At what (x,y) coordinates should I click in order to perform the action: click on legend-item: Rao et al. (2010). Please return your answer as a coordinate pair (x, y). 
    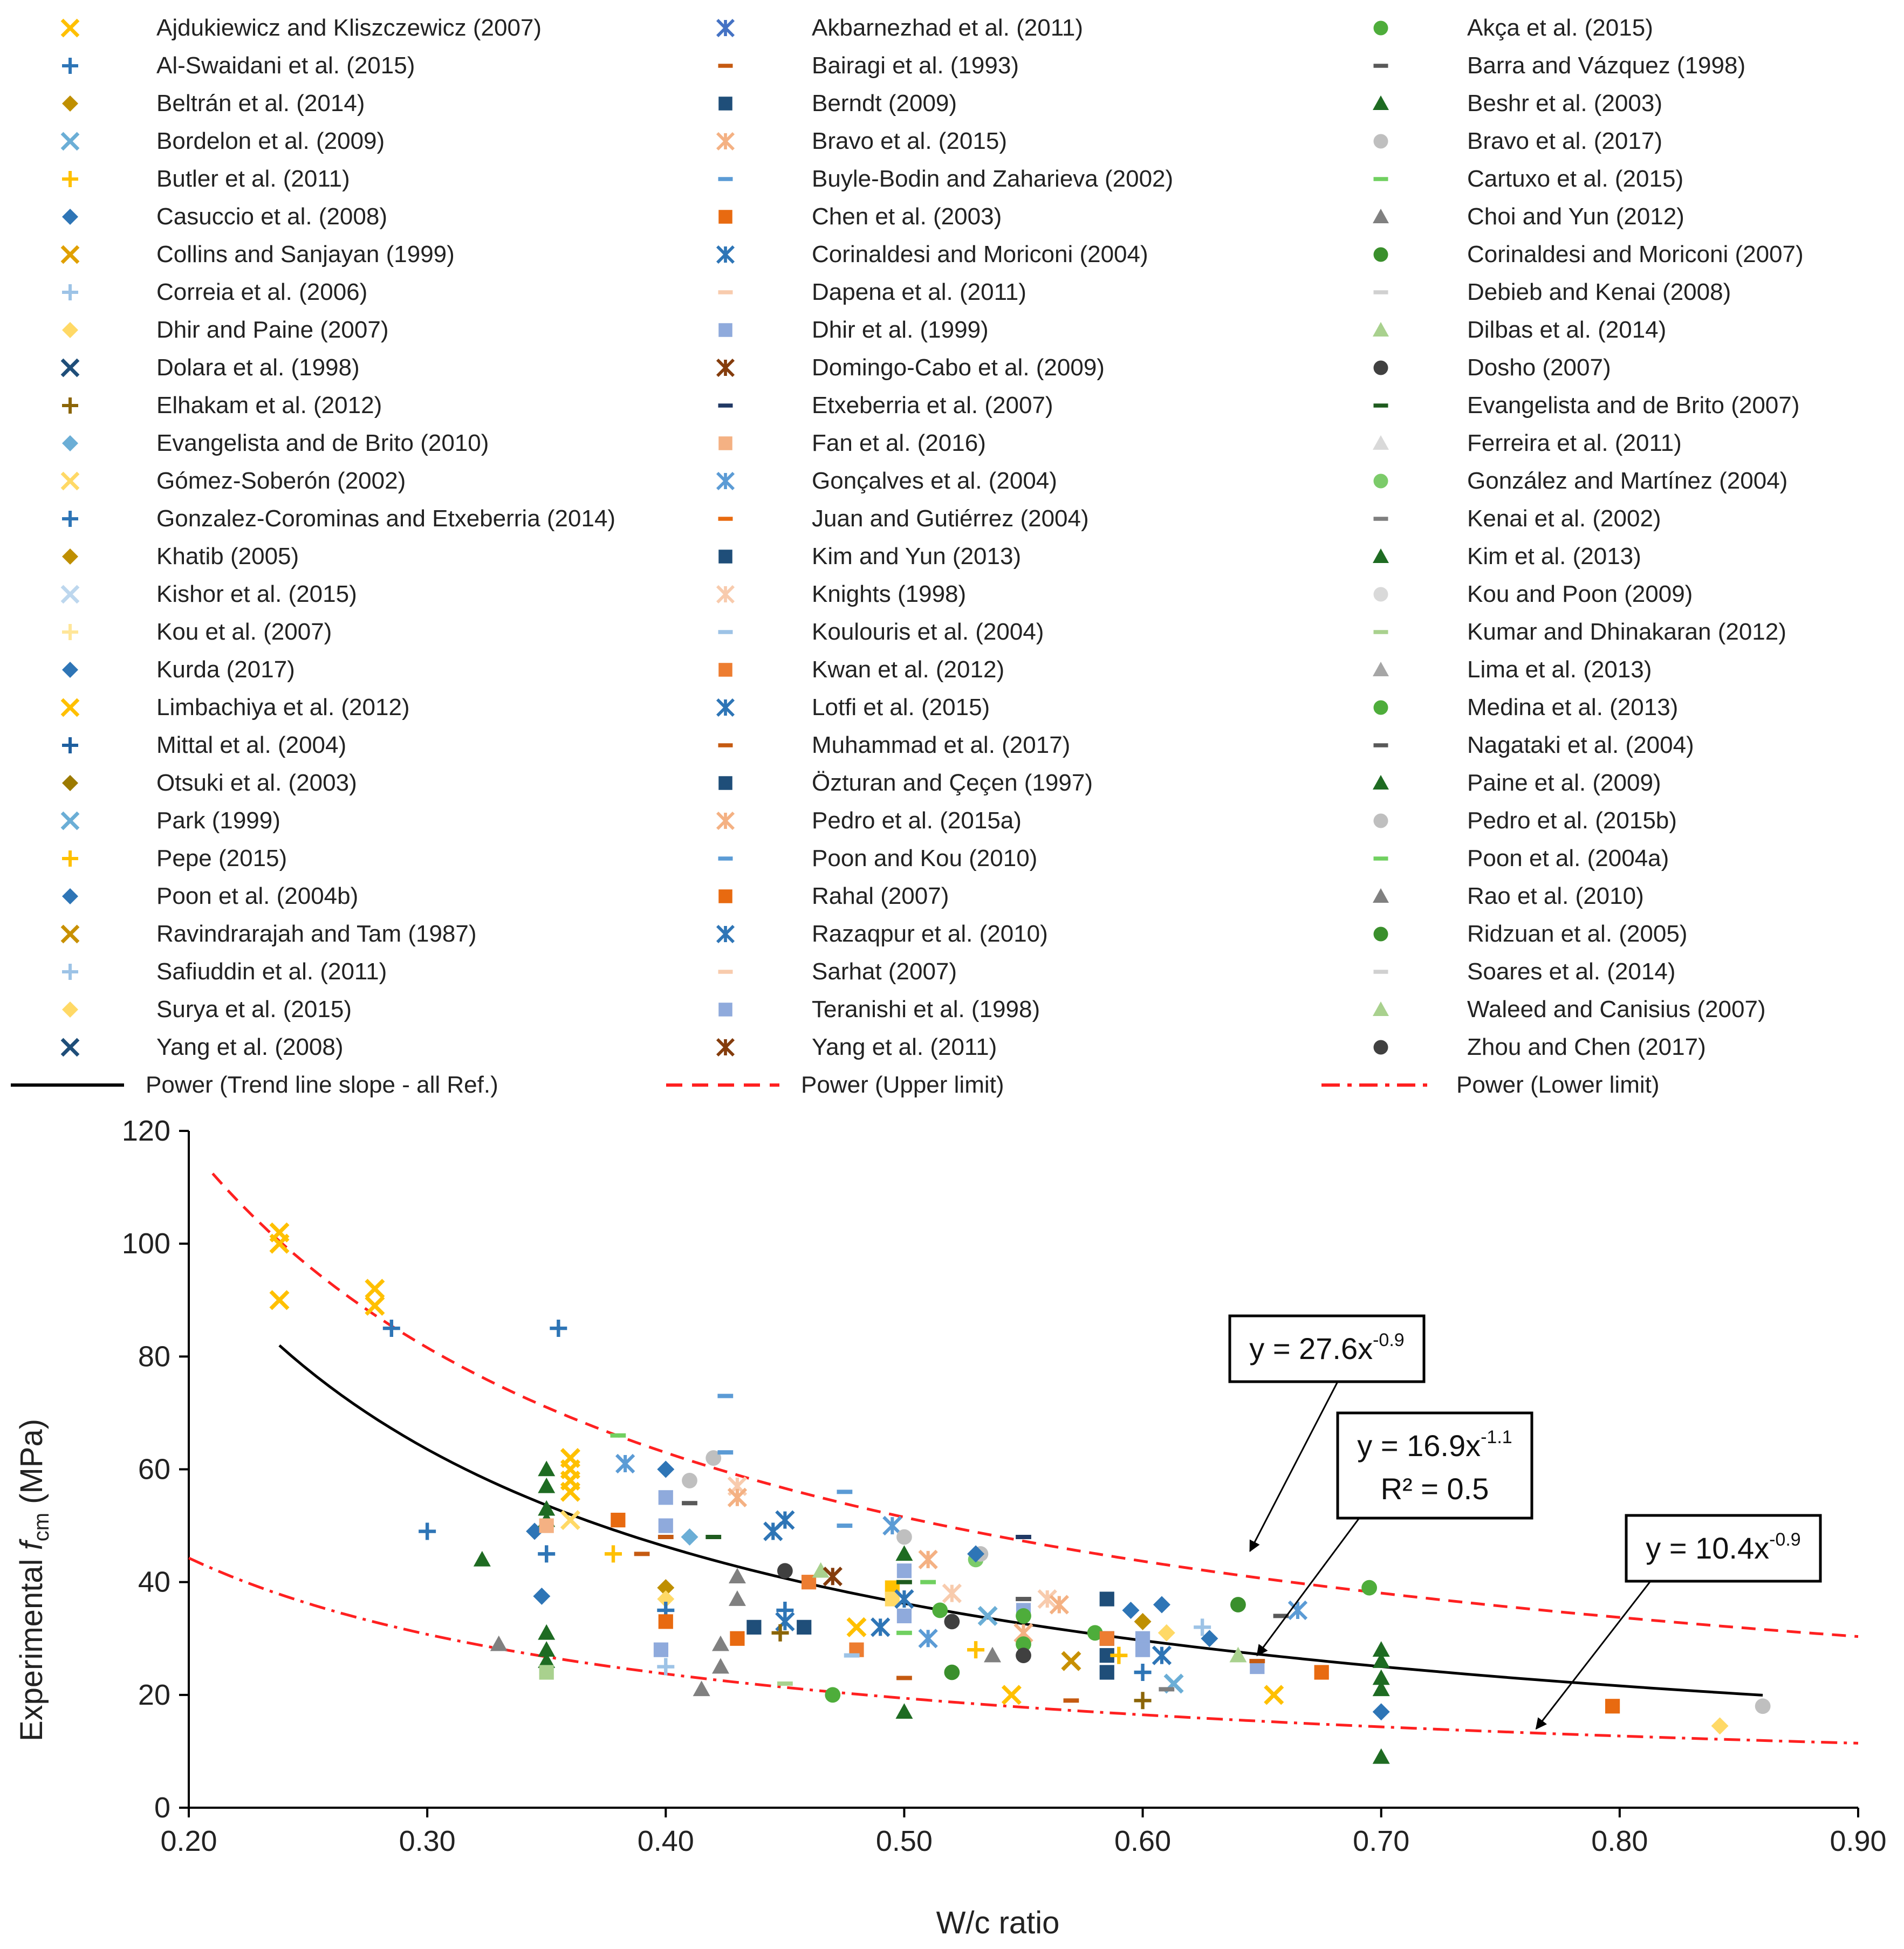
    Looking at the image, I should click on (1504, 896).